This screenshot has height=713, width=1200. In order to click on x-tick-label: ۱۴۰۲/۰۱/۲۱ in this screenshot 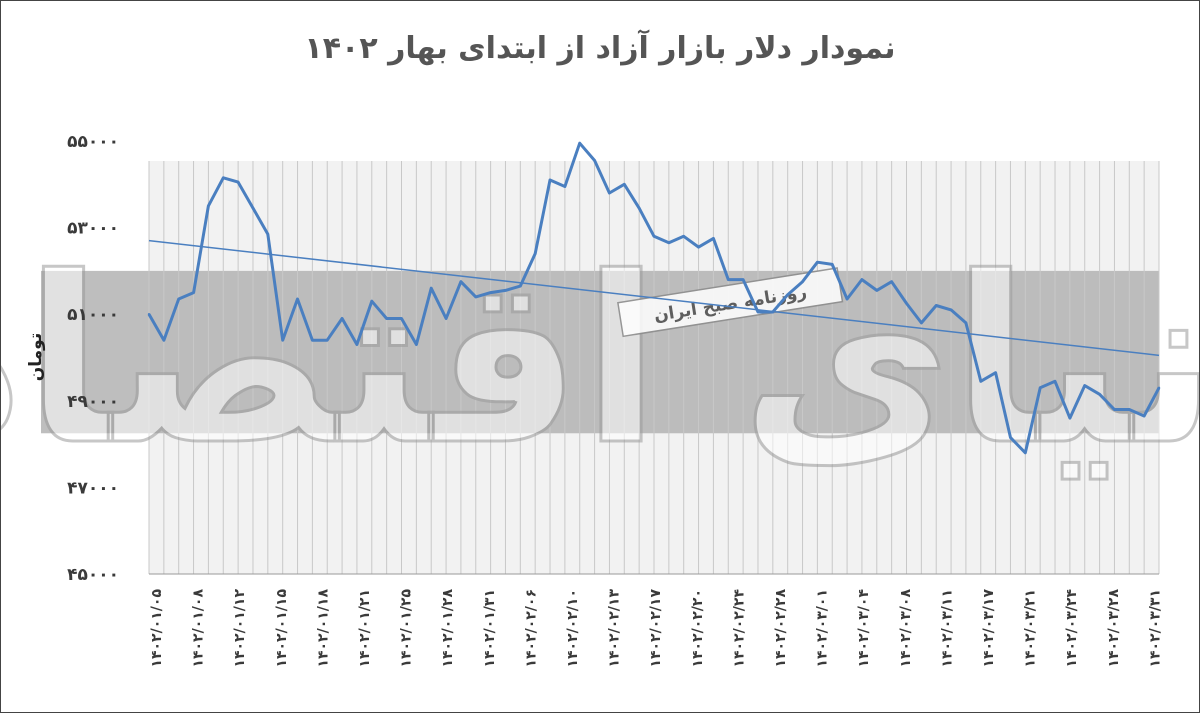, I will do `click(365, 628)`.